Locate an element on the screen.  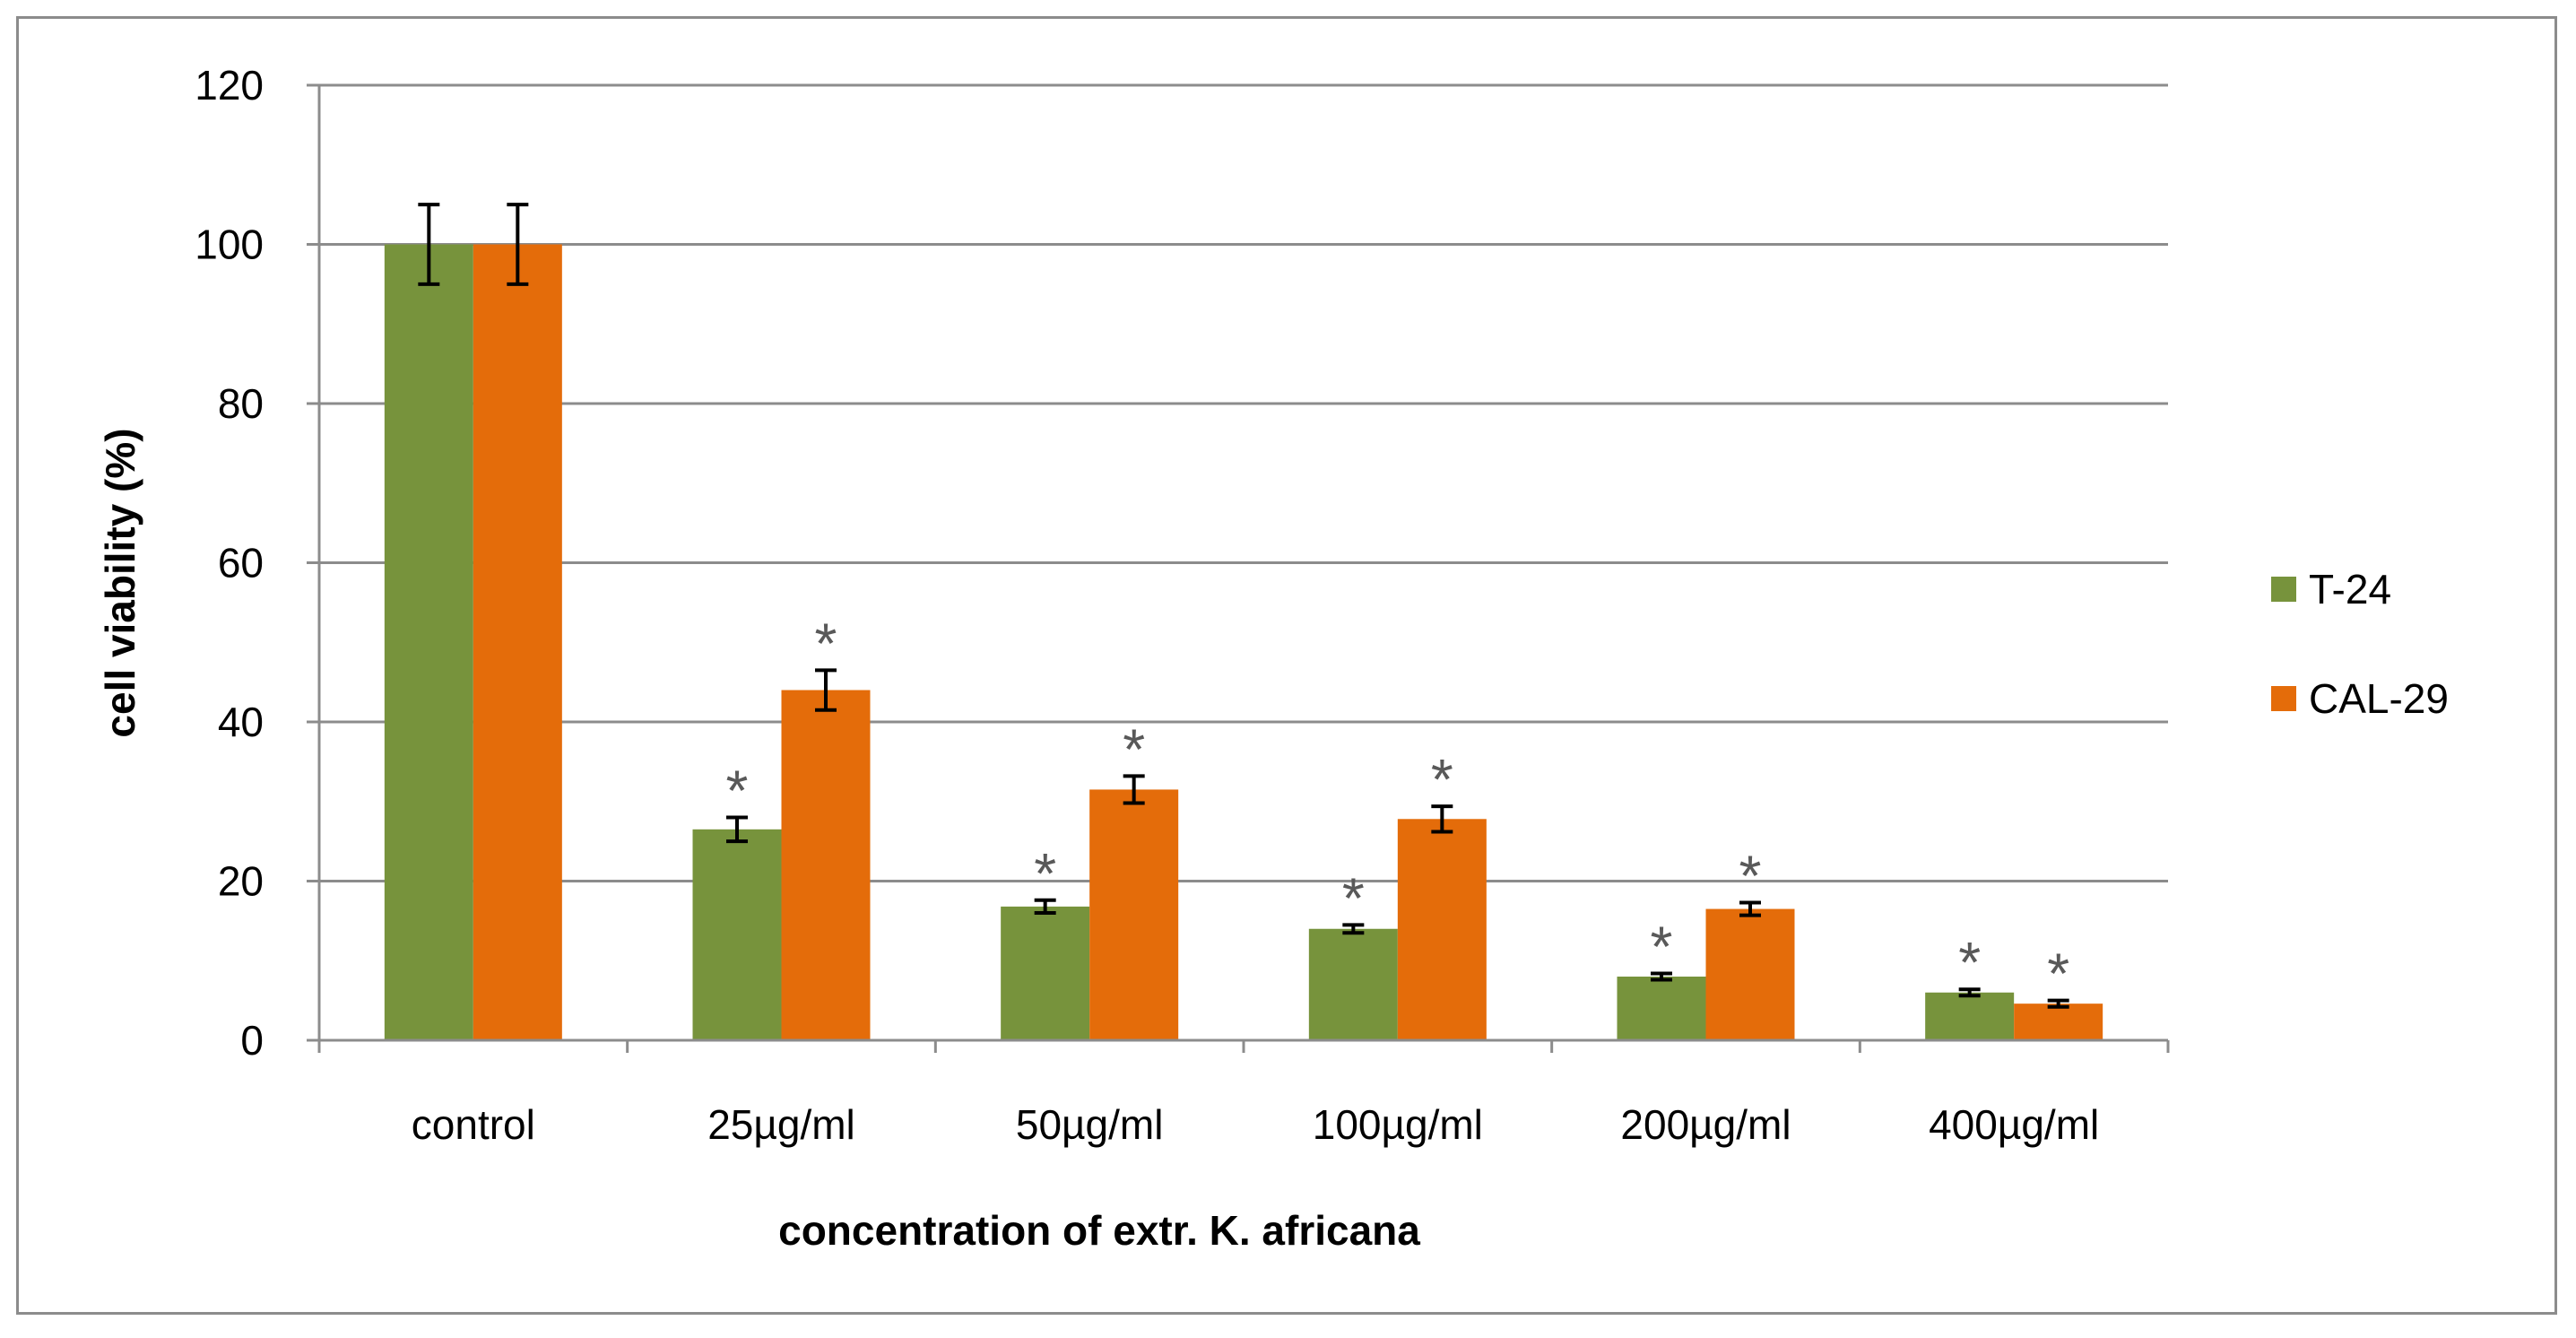
x-tick-label-2: 50µg/ml is located at coordinates (1090, 1124).